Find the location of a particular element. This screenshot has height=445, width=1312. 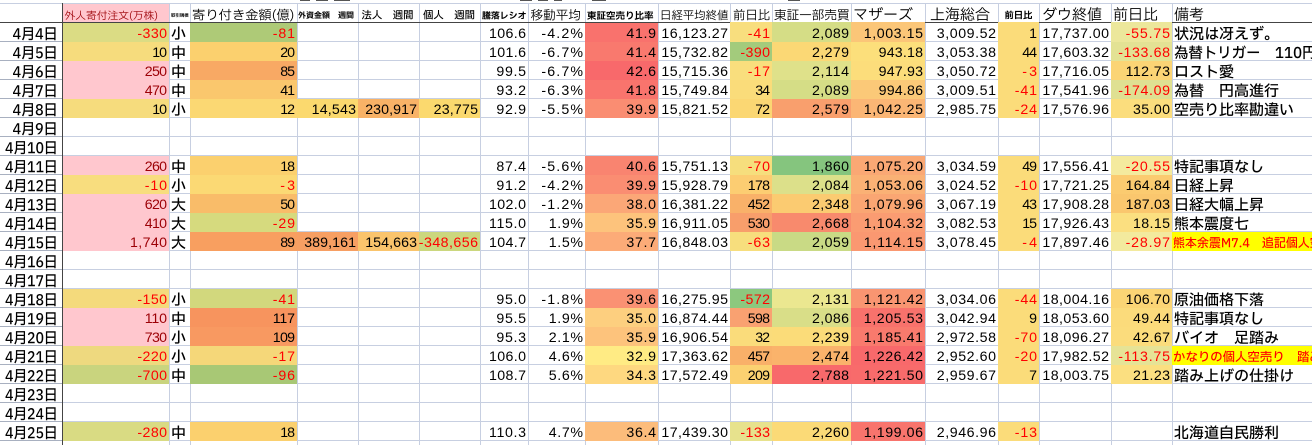

svg-text: 16,906.54 is located at coordinates (694, 338).